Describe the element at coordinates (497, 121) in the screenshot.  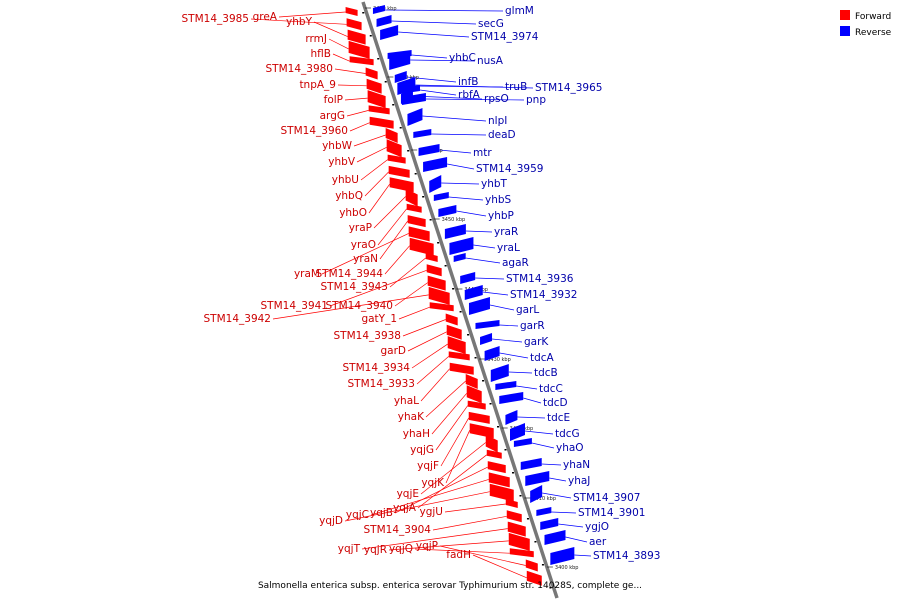
I see `reverse-gene-label: nlpI` at that location.